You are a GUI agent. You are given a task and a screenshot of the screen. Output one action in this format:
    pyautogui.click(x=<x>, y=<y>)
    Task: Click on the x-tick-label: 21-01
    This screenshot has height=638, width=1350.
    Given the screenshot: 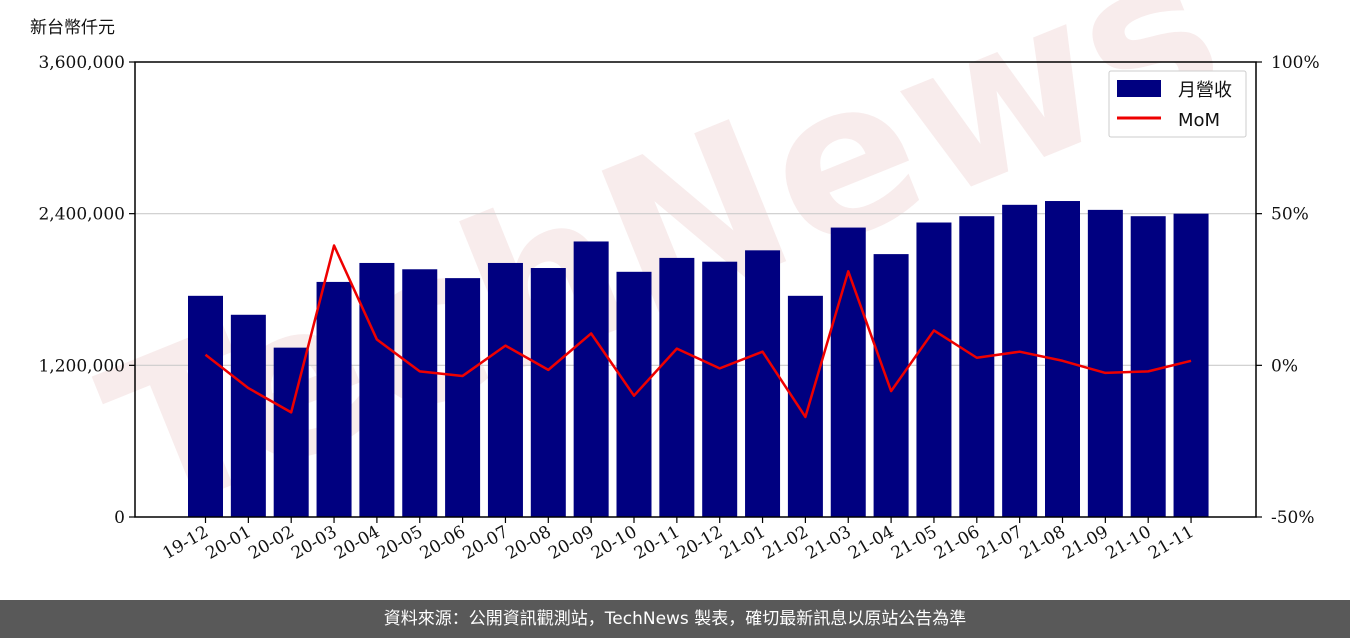 What is the action you would take?
    pyautogui.click(x=743, y=543)
    